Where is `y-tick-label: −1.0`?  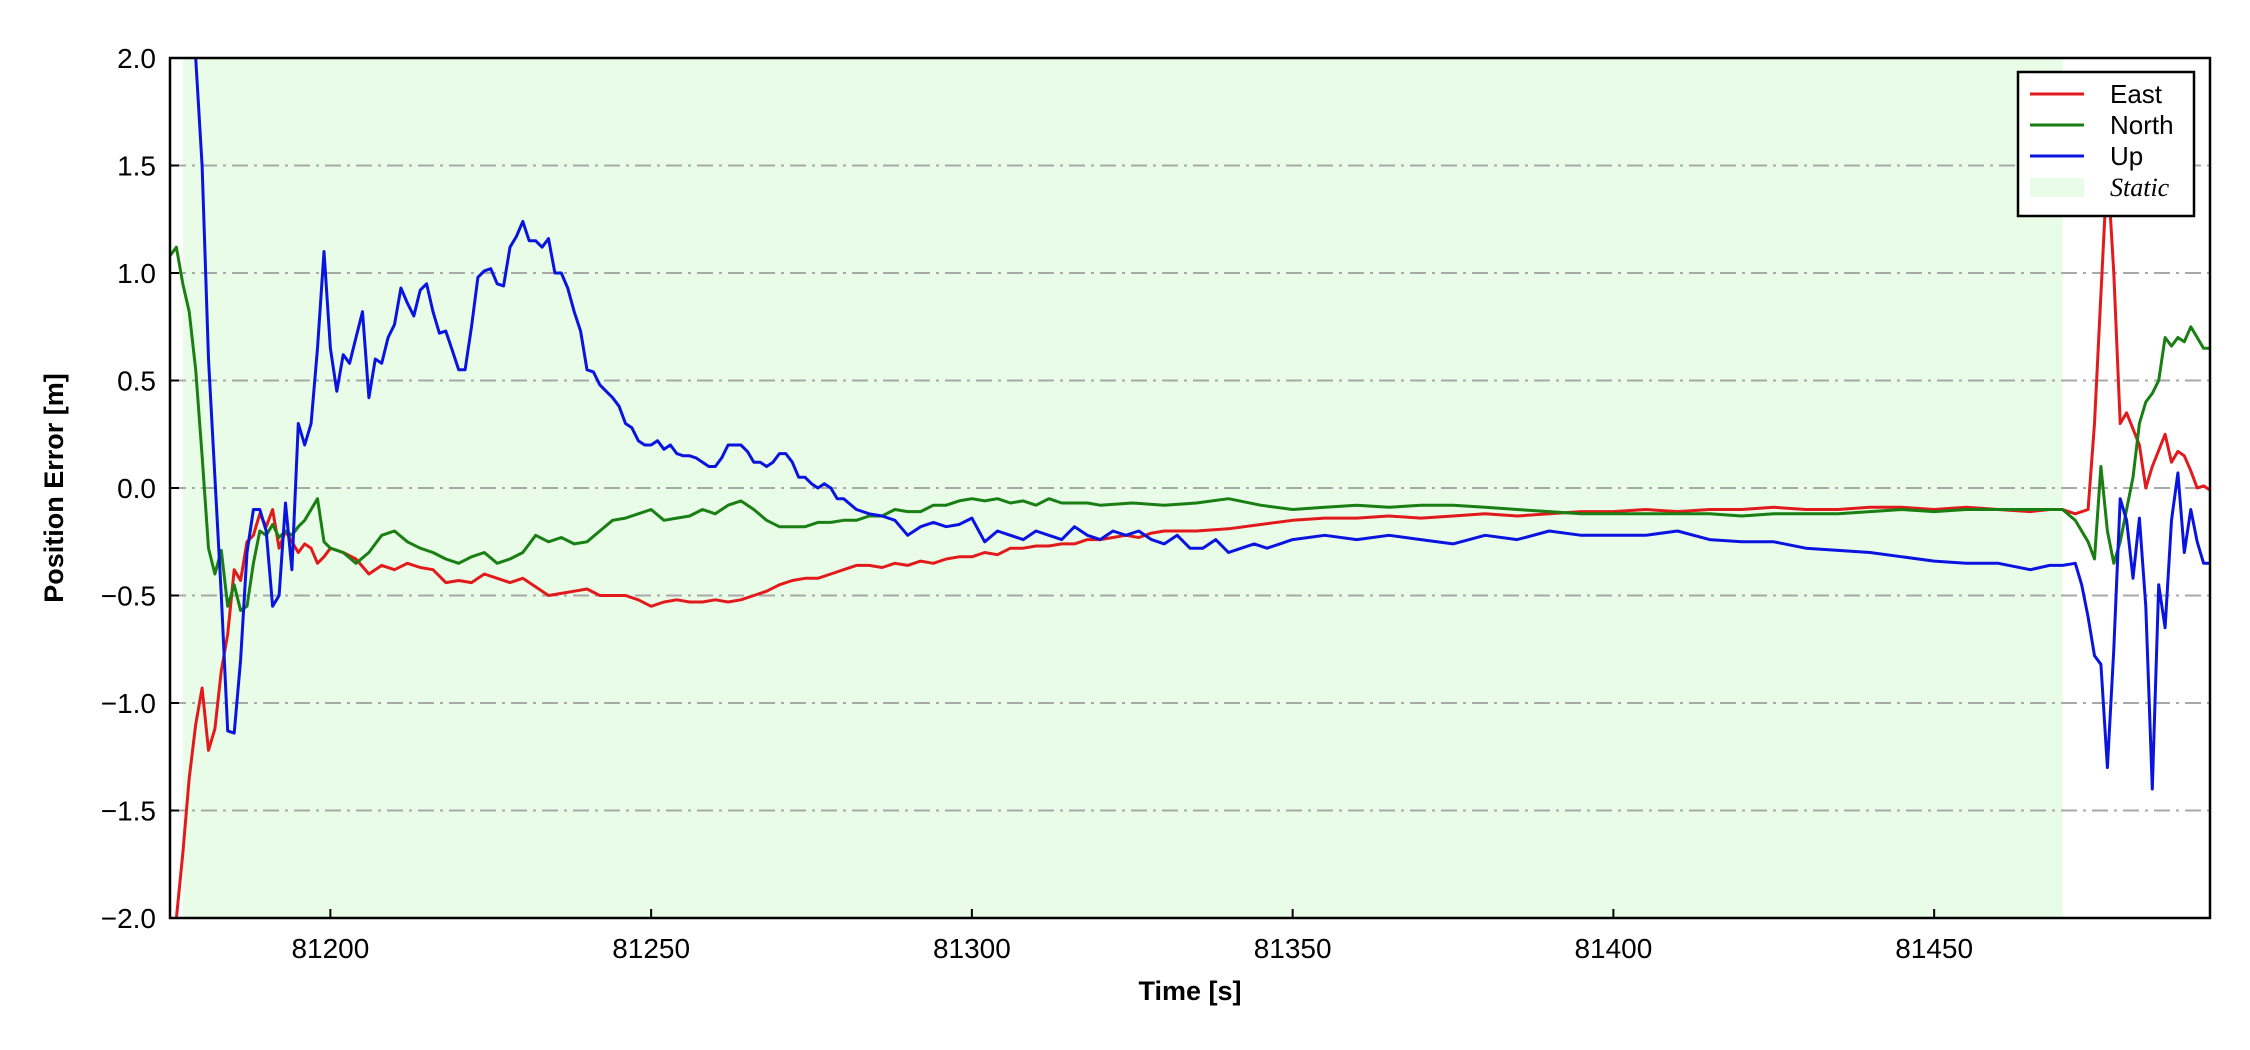 y-tick-label: −1.0 is located at coordinates (128, 703).